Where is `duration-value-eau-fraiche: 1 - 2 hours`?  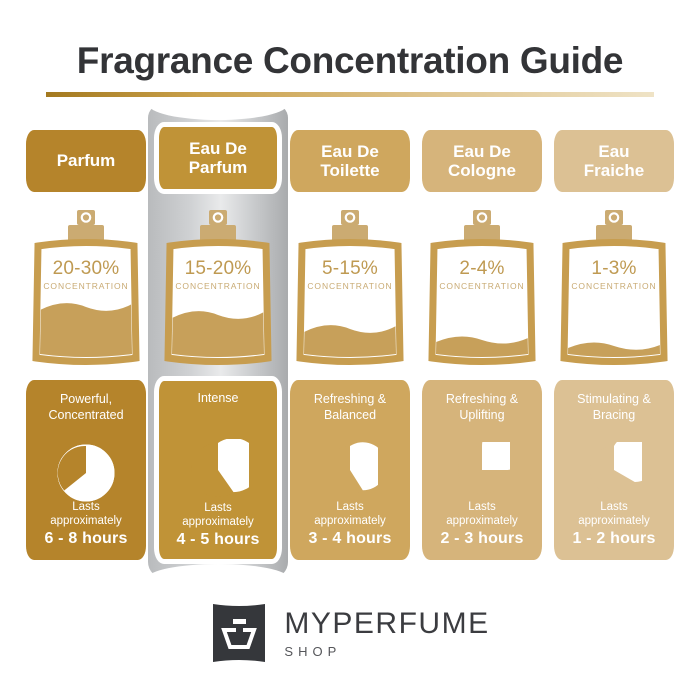
duration-value-eau-fraiche: 1 - 2 hours is located at coordinates (614, 538).